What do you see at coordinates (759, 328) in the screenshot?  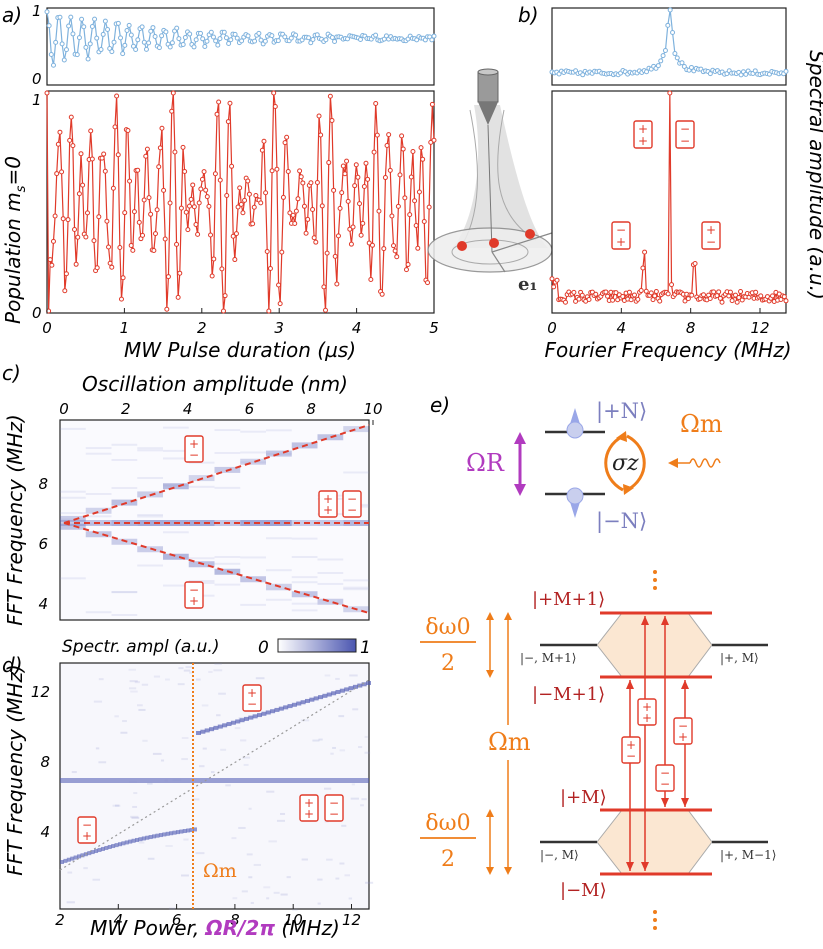 I see `b-xtick-label: 12` at bounding box center [759, 328].